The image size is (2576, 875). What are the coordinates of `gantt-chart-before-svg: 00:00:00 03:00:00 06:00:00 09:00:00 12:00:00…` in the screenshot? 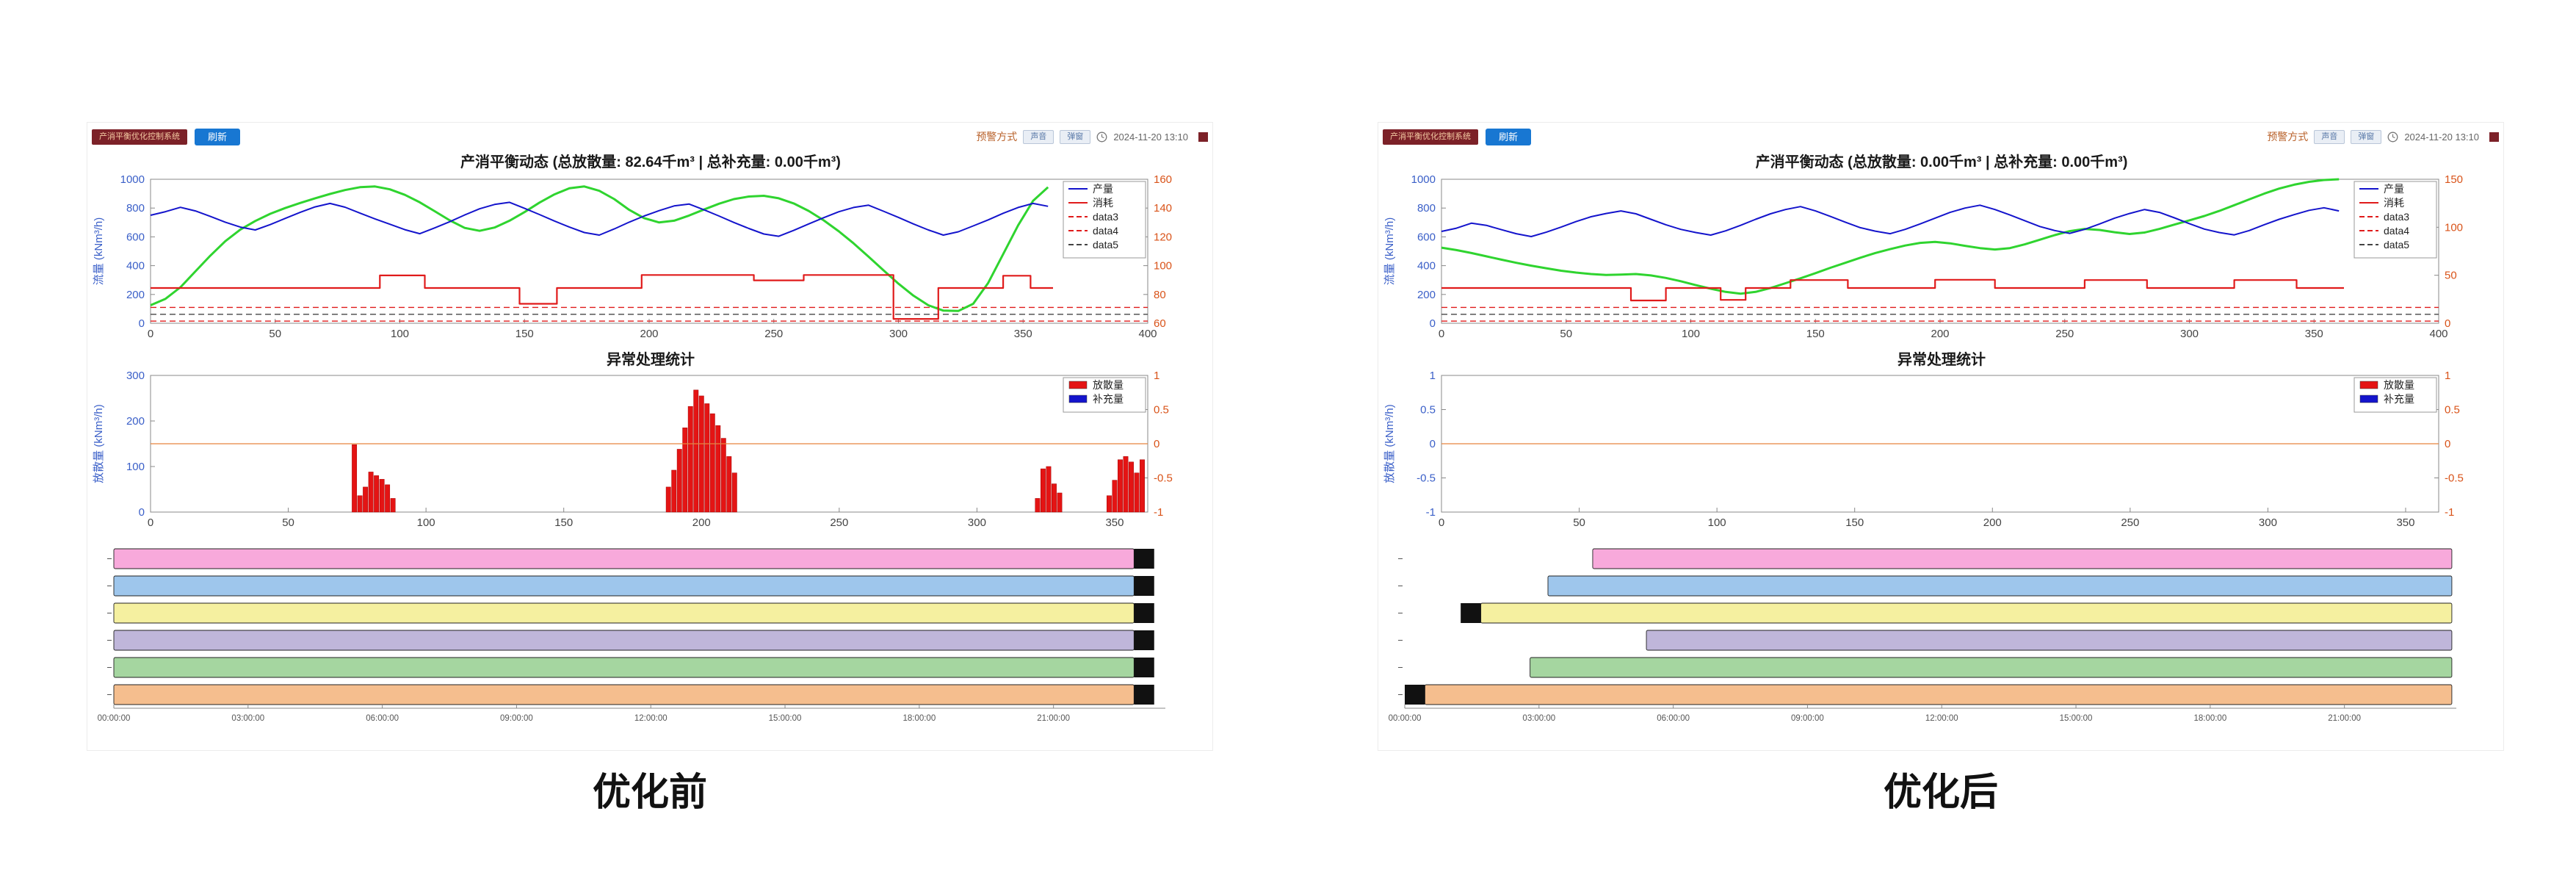 It's located at (631, 635).